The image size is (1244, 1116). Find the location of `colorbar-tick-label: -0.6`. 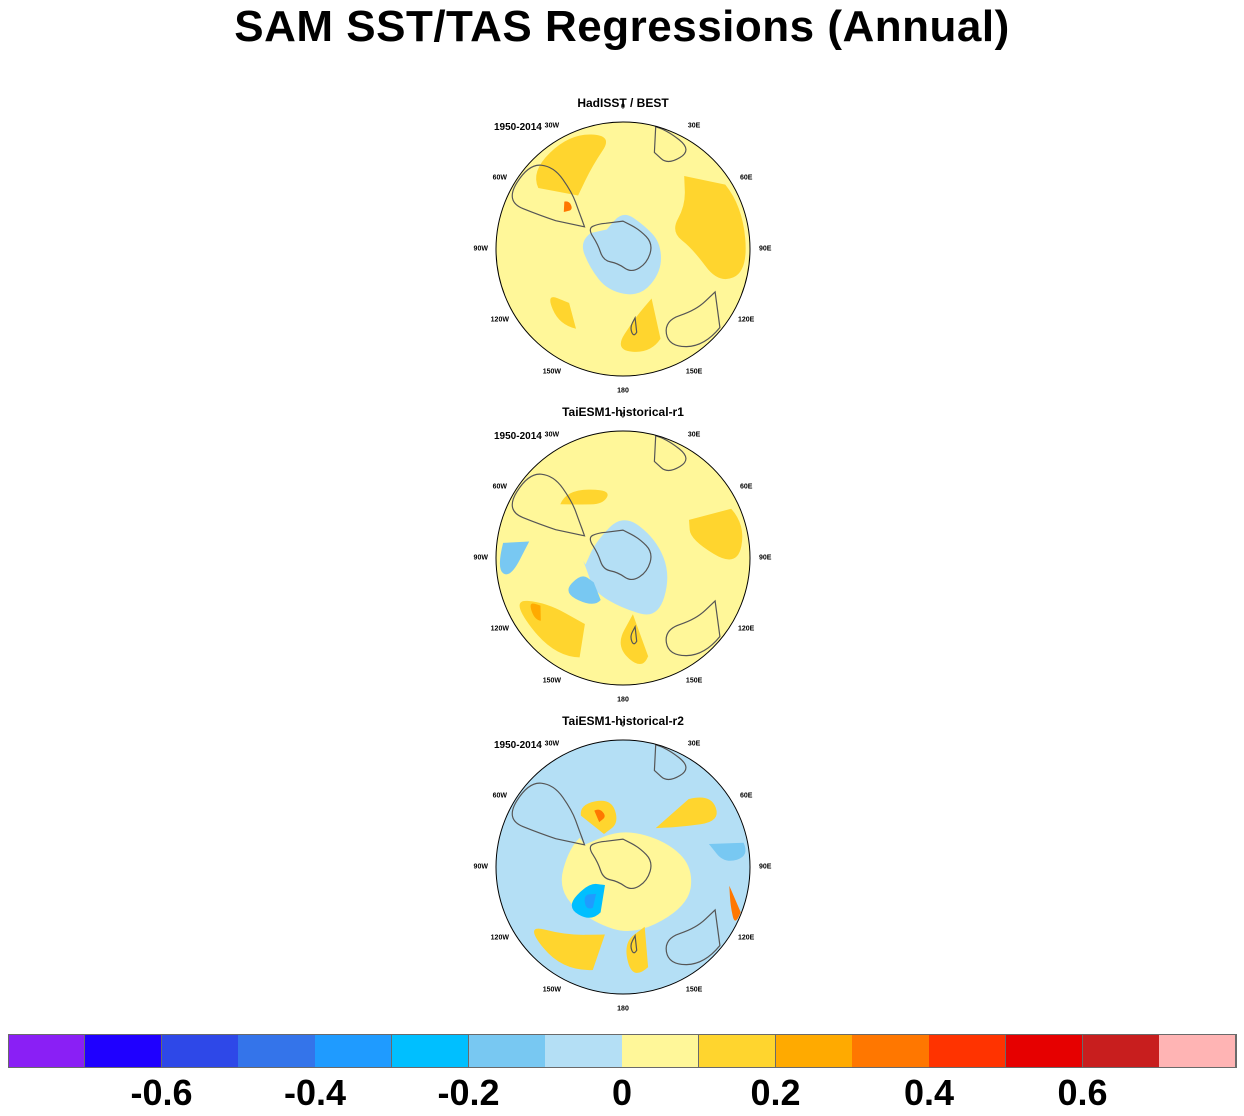

colorbar-tick-label: -0.6 is located at coordinates (161, 1092).